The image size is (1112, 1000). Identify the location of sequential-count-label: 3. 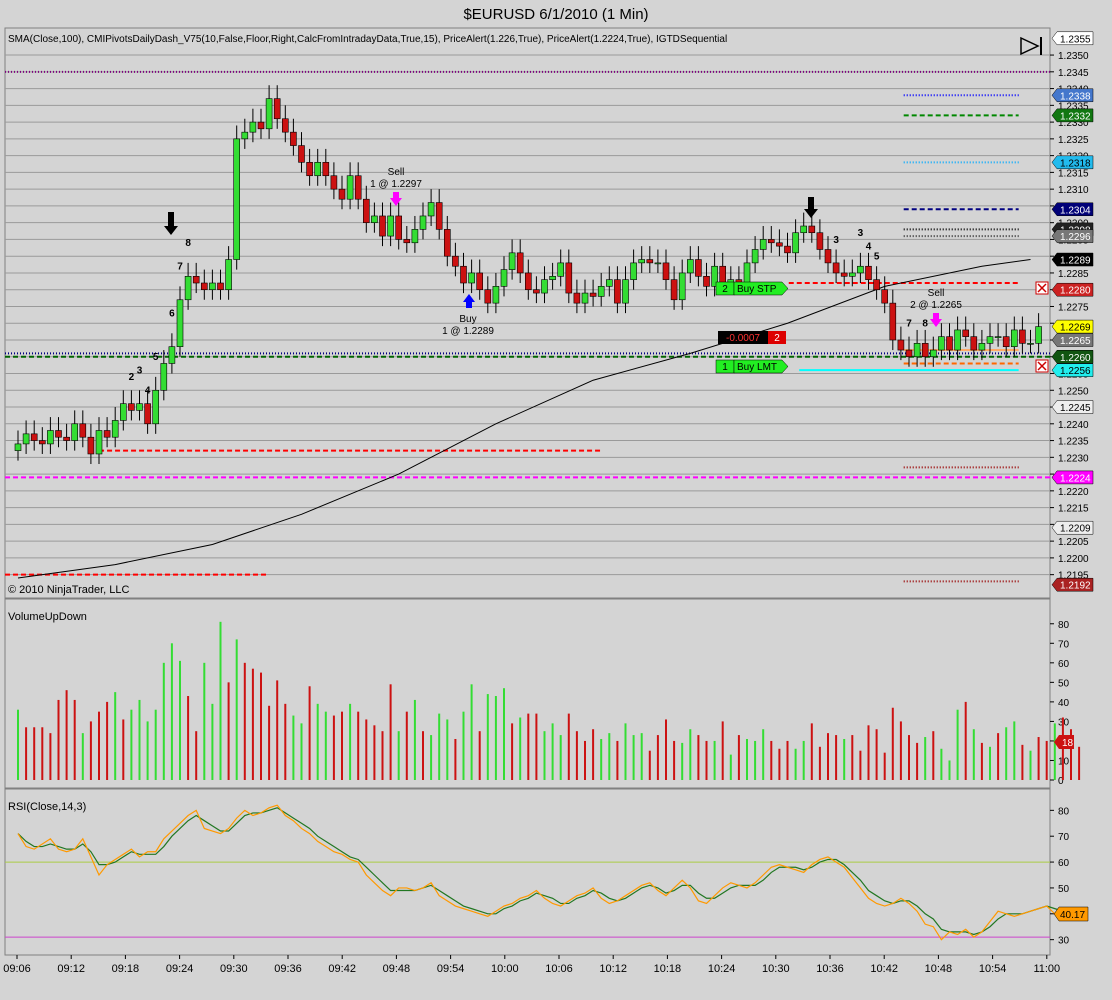
(836, 240).